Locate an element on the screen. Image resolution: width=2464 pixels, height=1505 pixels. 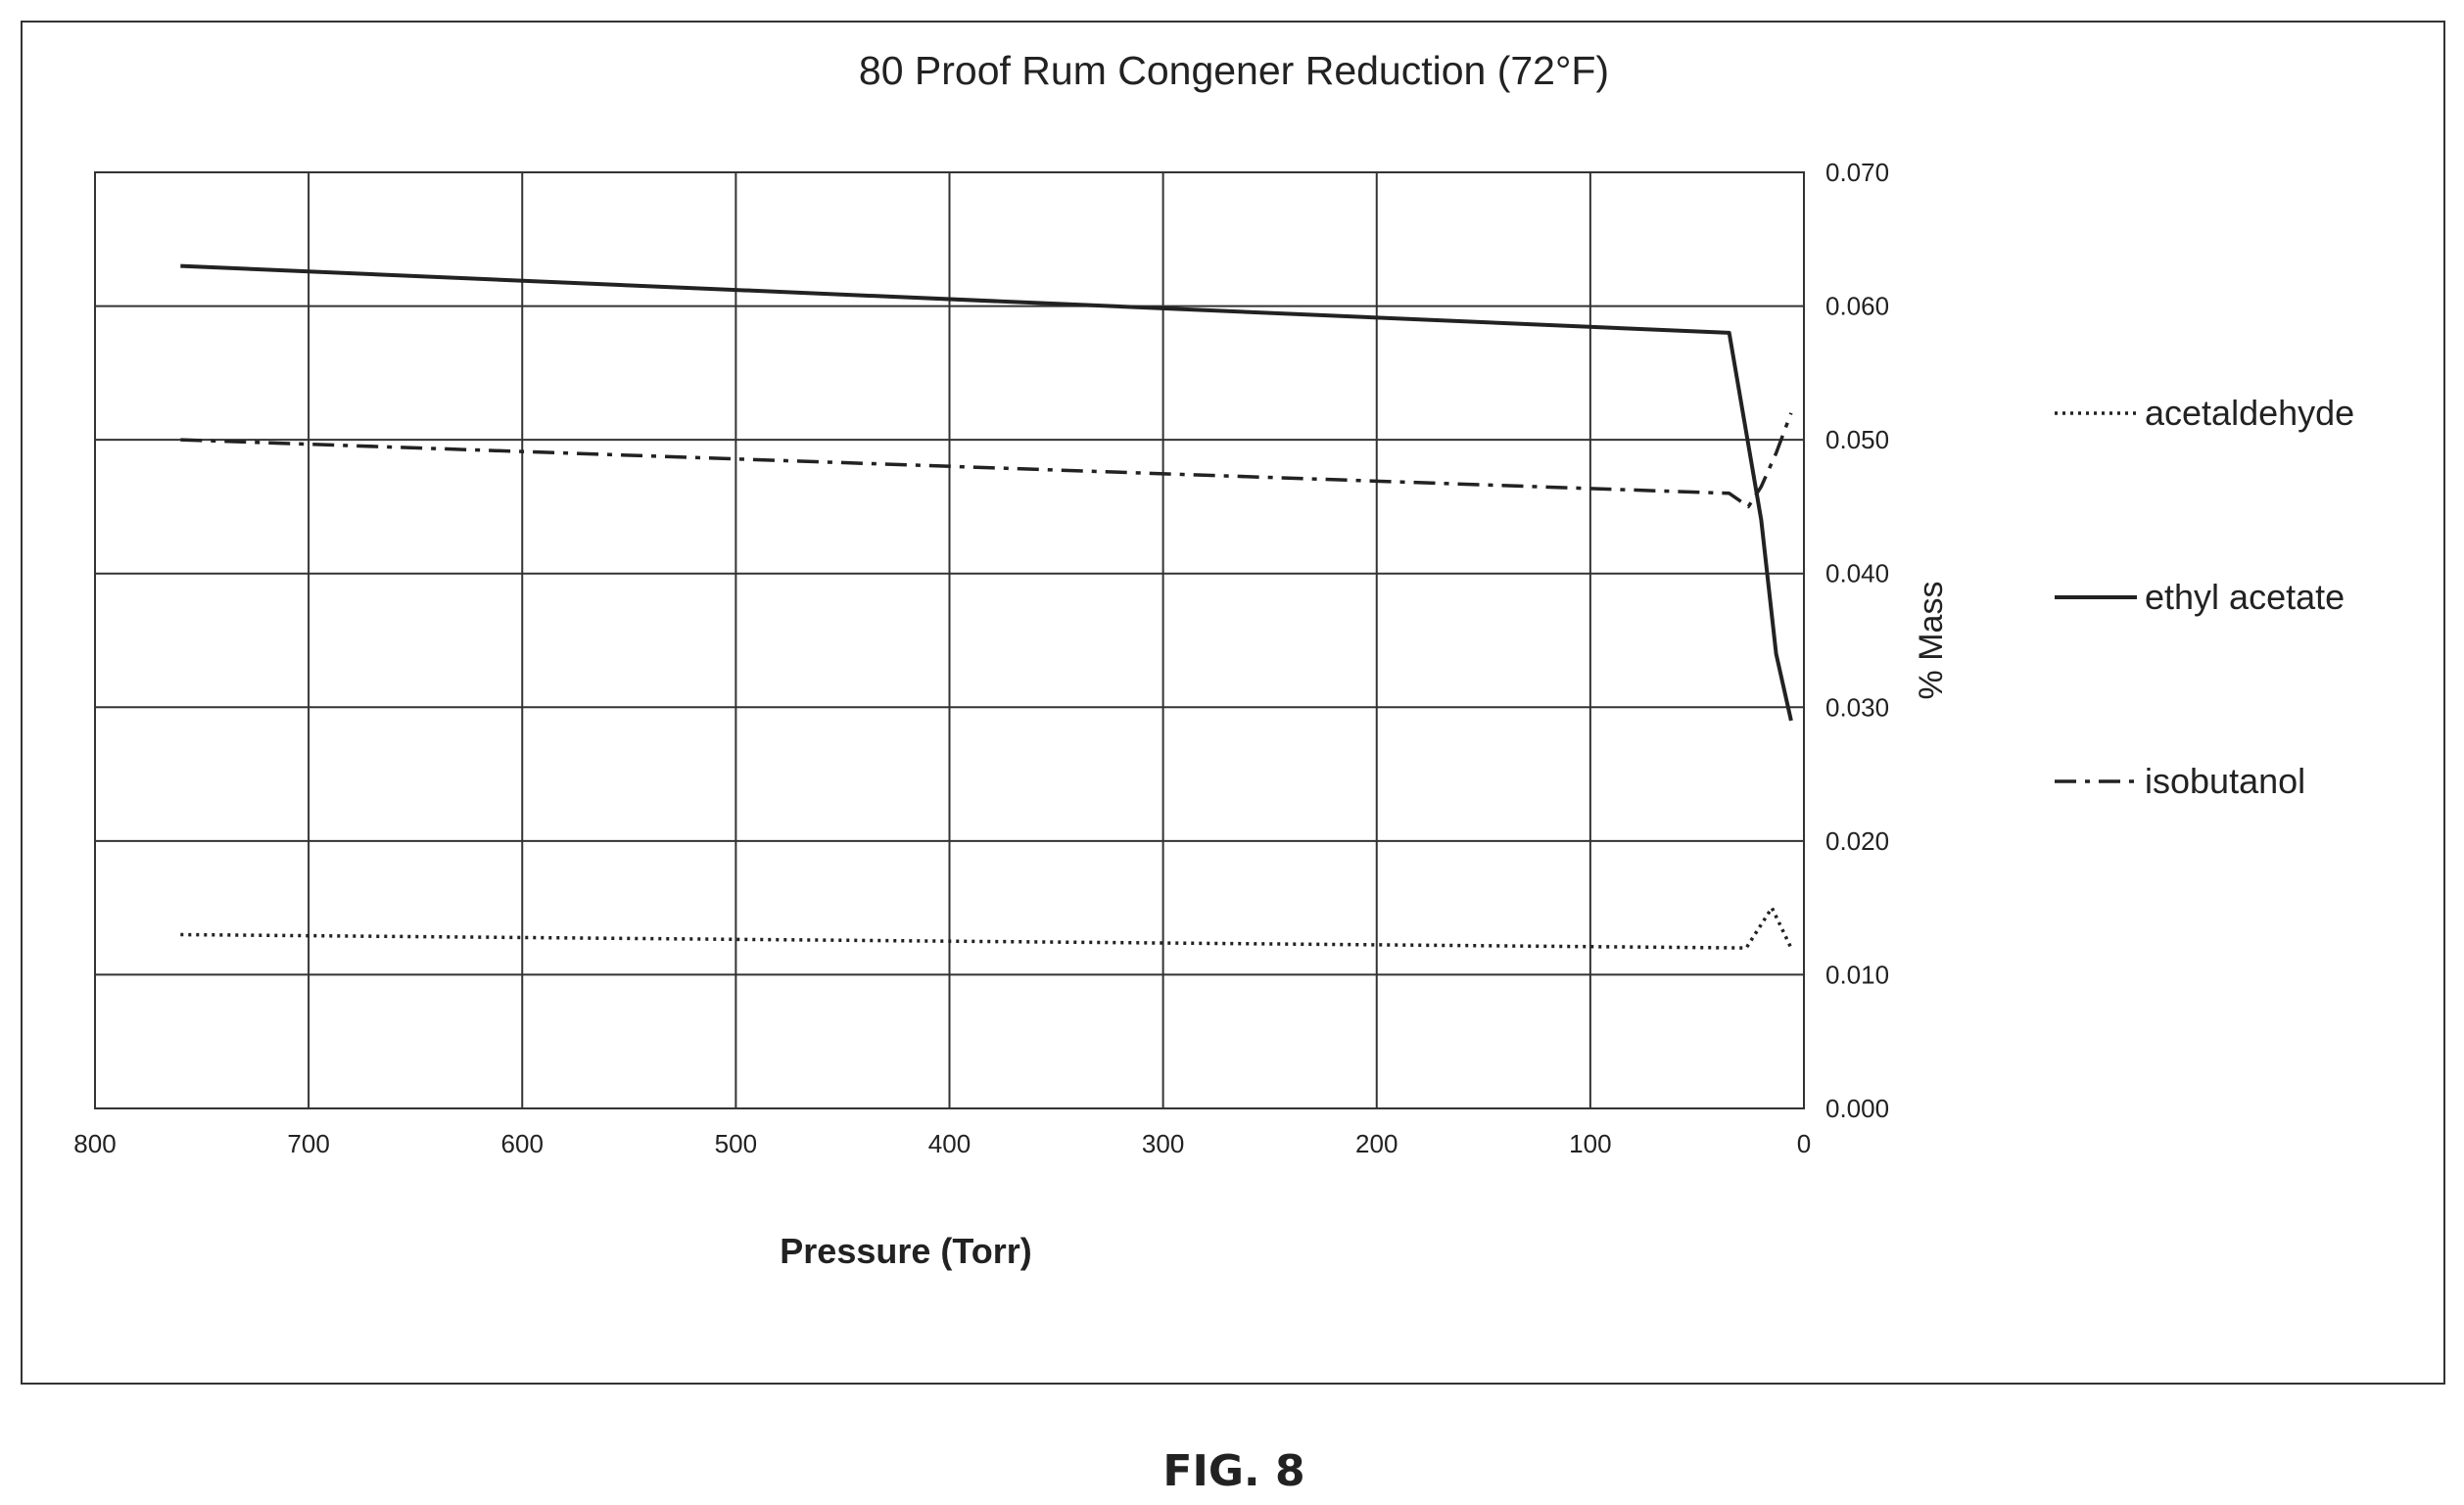
x-tick-label: 200 is located at coordinates (1376, 1144).